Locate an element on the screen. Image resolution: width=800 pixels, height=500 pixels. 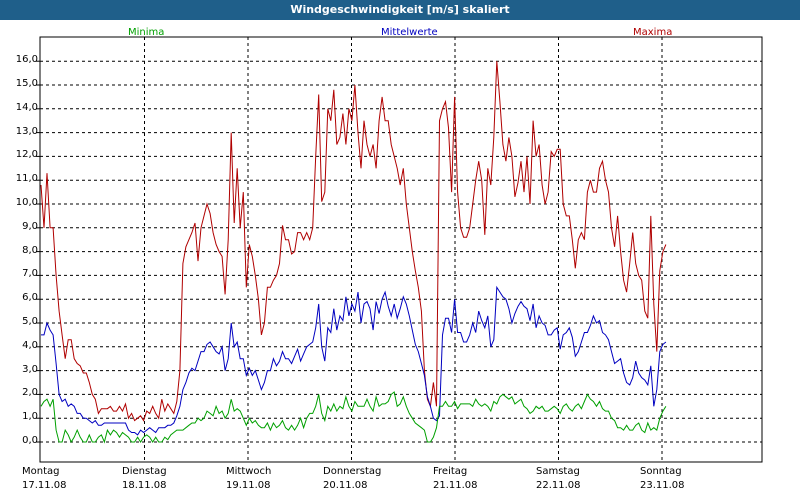
y-tick-label: 4,0 is located at coordinates (30, 345).